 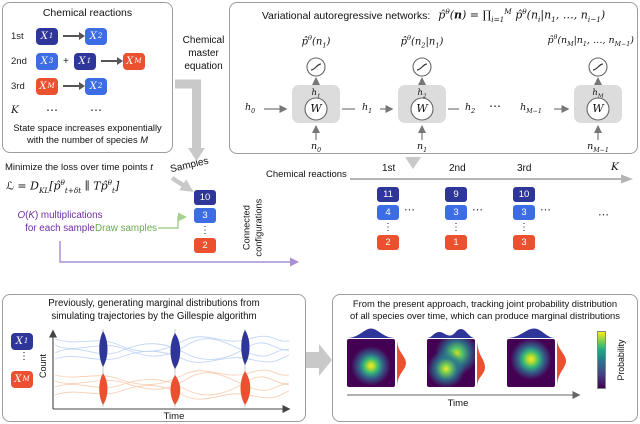 I want to click on caption-line-2: with the number of species M, so click(x=87, y=140).